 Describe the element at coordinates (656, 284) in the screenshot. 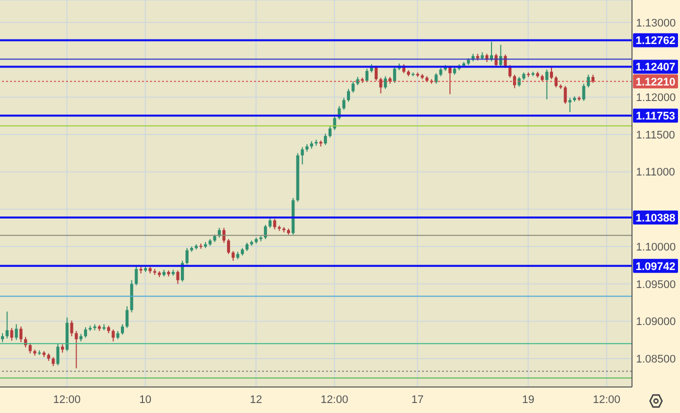

I see `y-tick-label: 1.09500` at that location.